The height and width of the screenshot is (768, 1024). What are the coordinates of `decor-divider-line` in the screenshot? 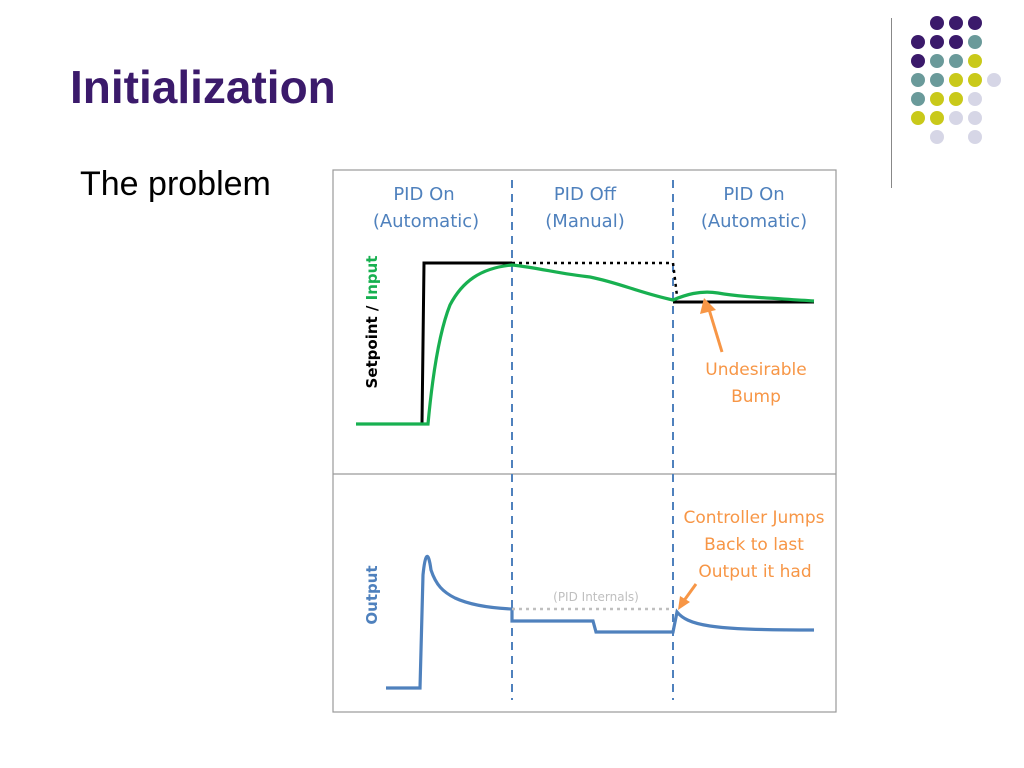 It's located at (891, 103).